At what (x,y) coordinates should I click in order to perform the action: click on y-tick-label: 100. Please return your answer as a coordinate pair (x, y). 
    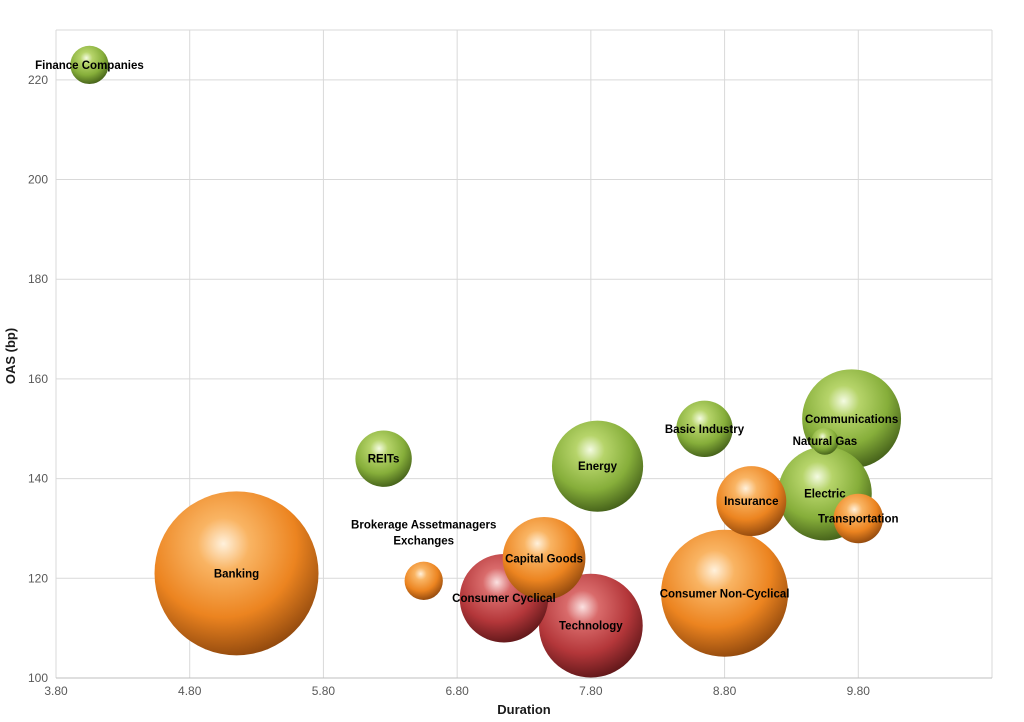
    Looking at the image, I should click on (38, 678).